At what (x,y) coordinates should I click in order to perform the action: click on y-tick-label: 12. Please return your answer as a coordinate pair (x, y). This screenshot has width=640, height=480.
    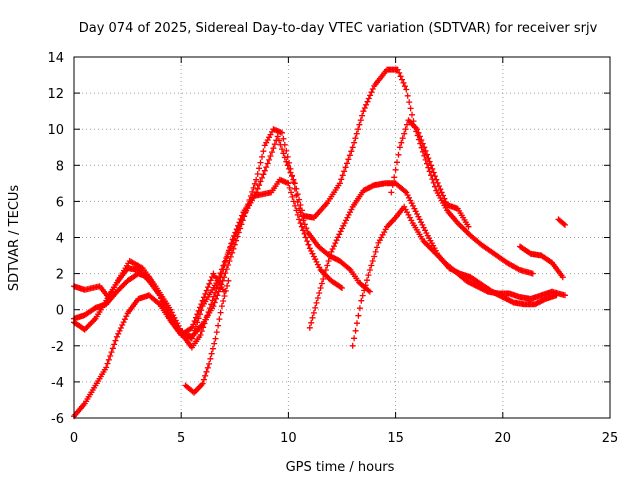
    Looking at the image, I should click on (55, 94).